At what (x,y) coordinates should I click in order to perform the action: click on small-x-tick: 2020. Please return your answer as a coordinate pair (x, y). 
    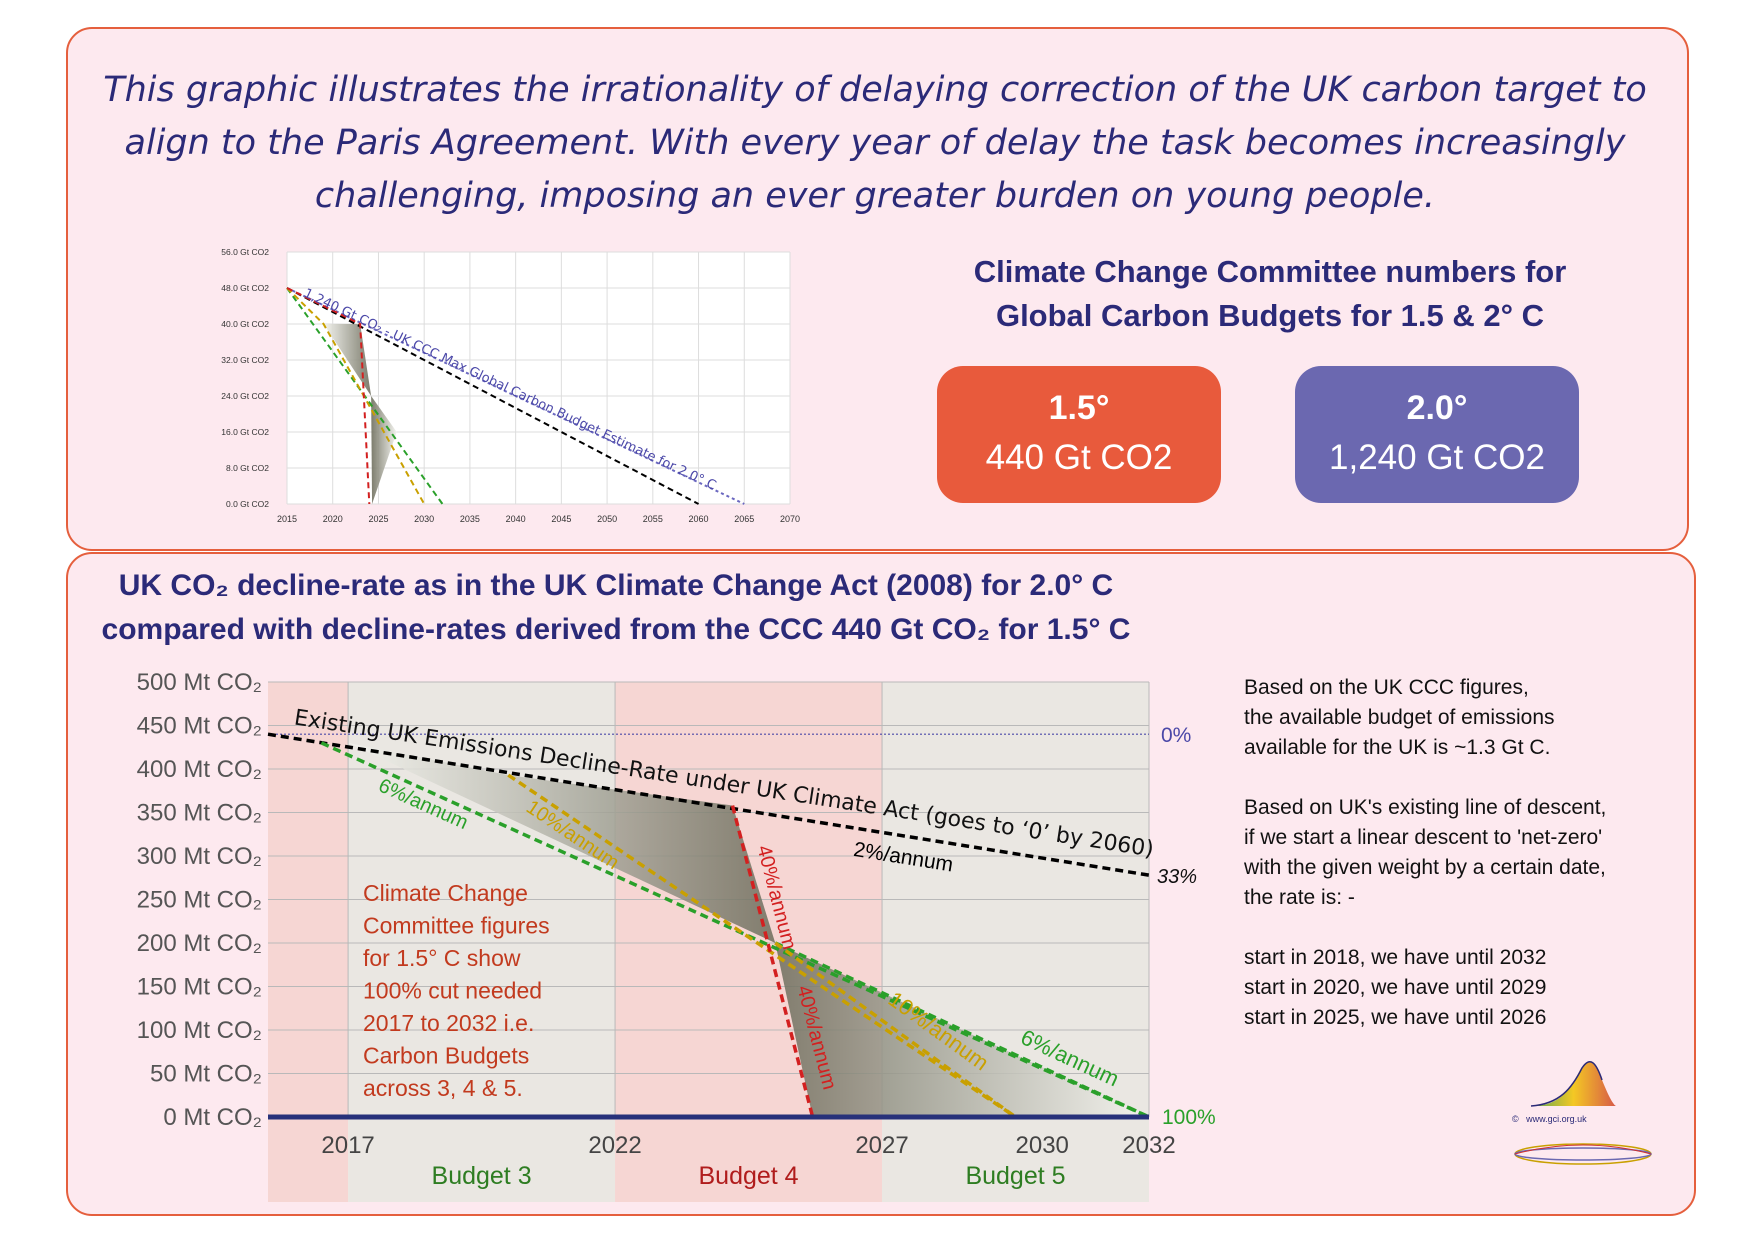
    Looking at the image, I should click on (333, 519).